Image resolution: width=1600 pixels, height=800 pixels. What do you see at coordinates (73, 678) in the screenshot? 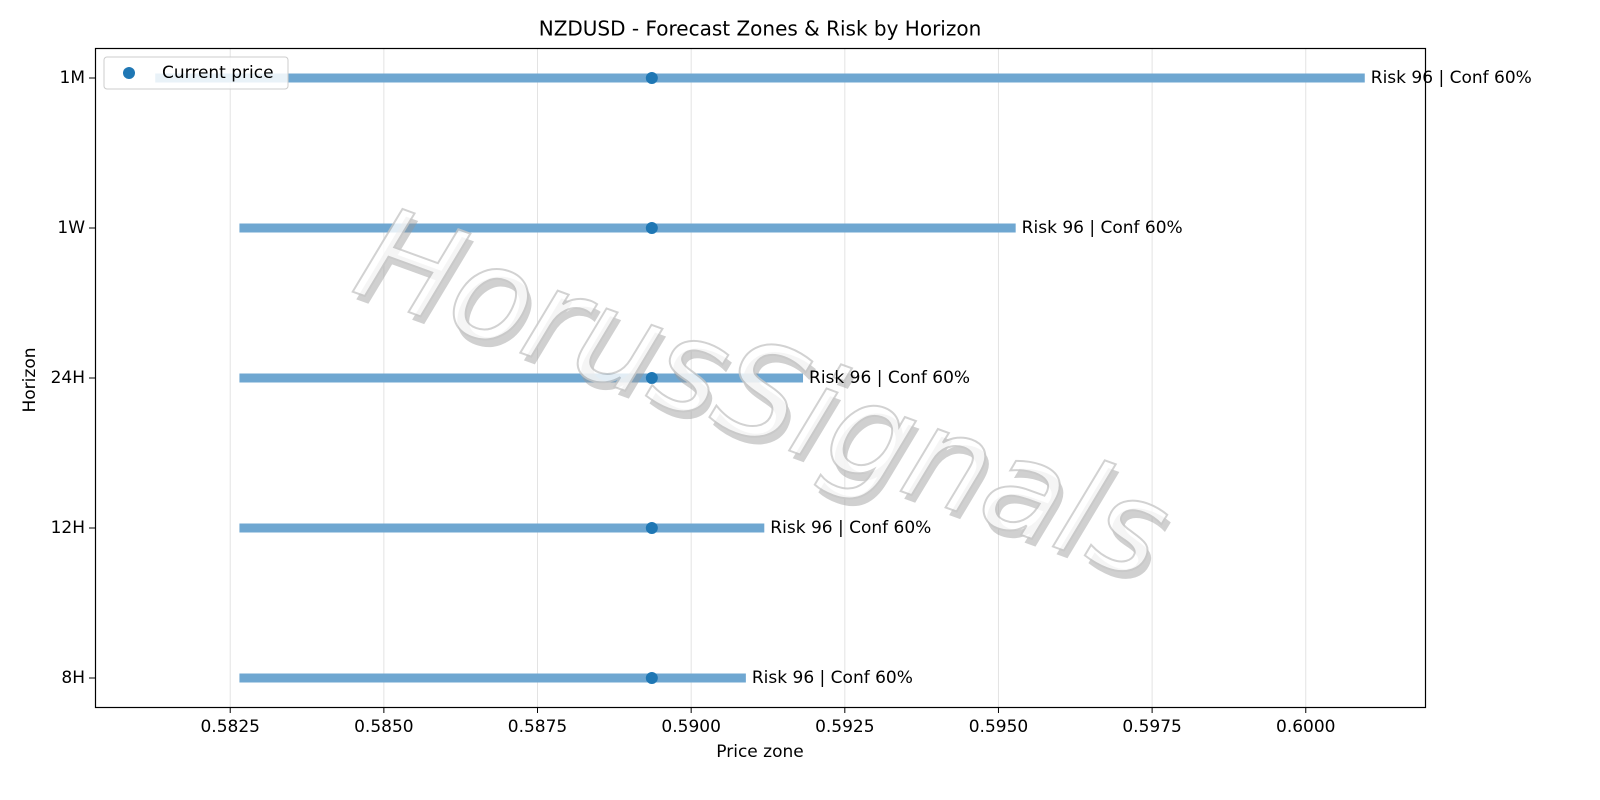
I see `y-tick-label: 8H` at bounding box center [73, 678].